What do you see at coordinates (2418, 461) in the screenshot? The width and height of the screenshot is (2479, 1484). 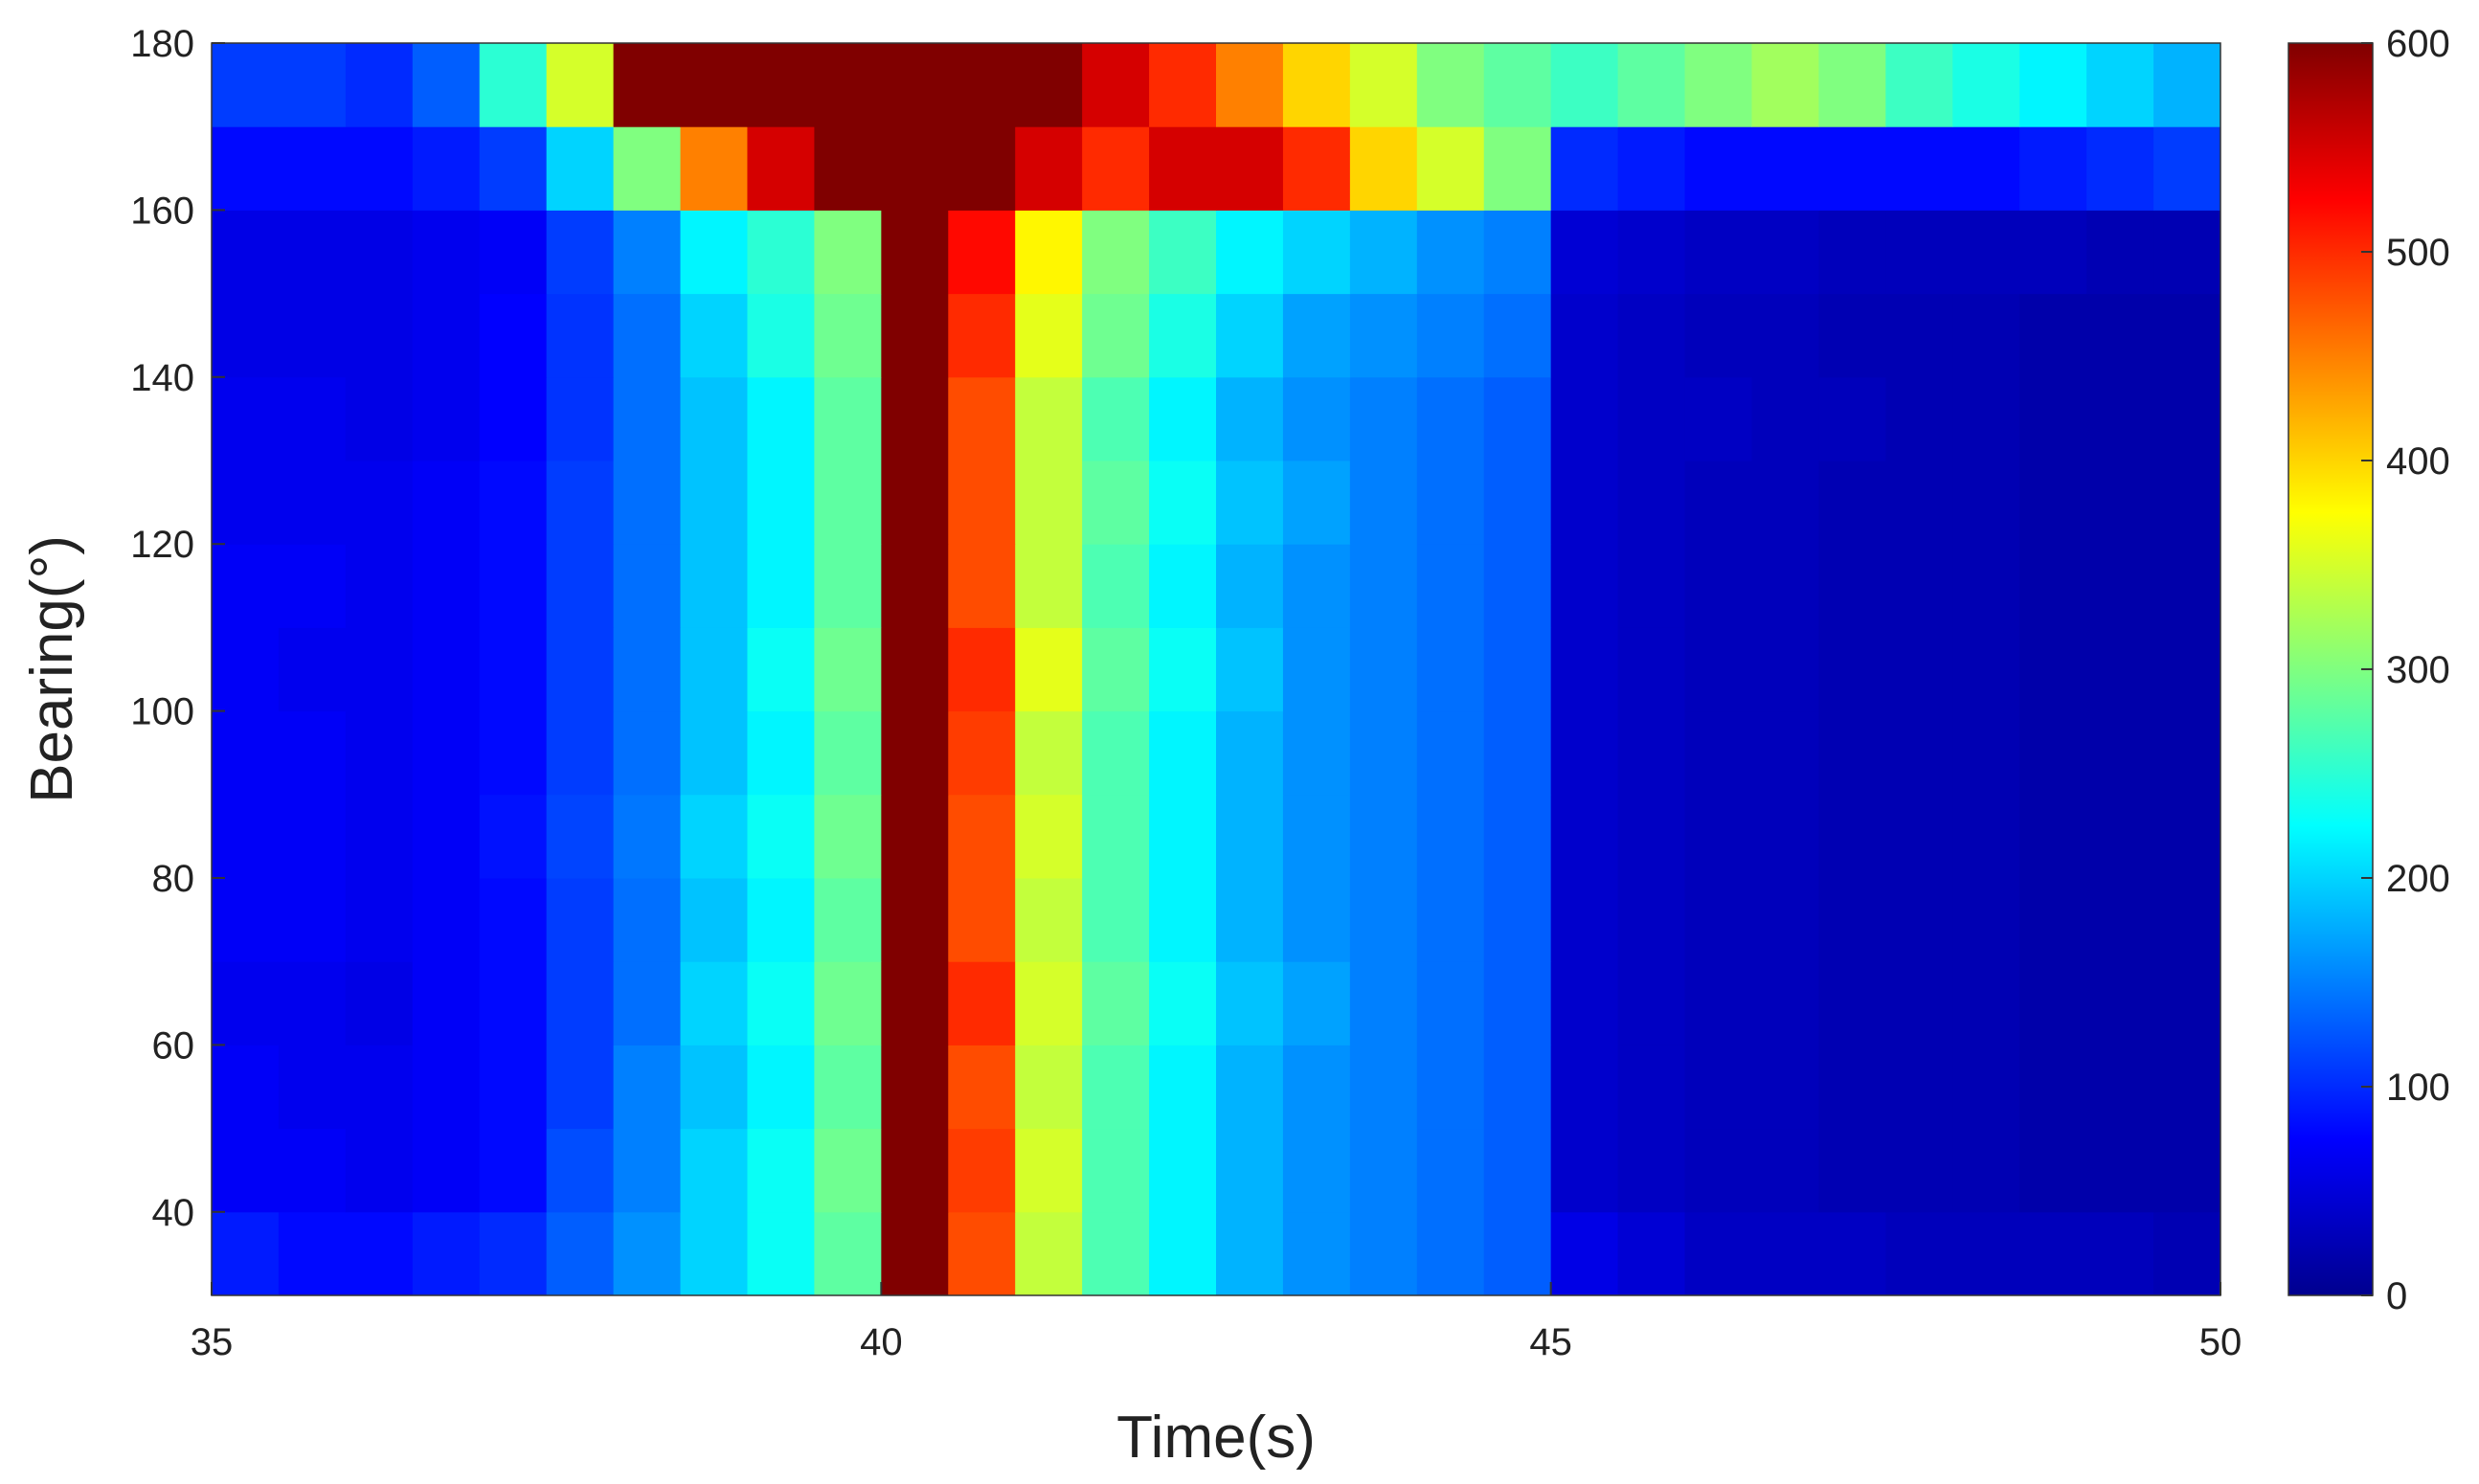 I see `colorbar-tick-label: 400` at bounding box center [2418, 461].